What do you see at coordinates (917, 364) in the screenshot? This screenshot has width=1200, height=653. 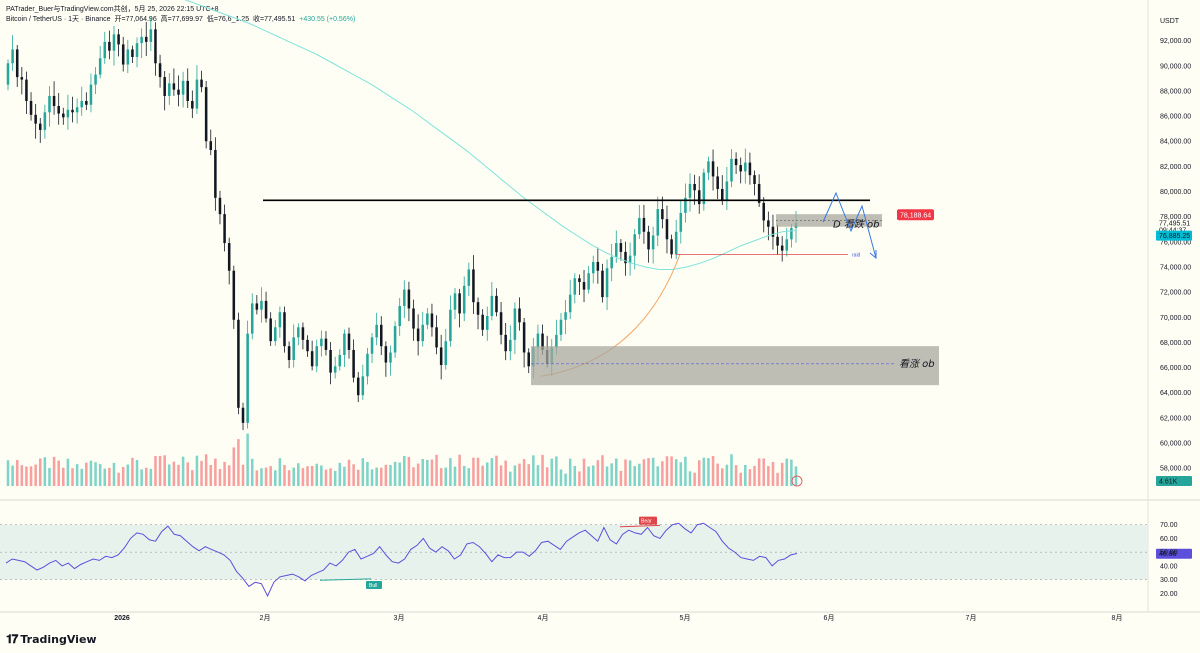 I see `bullish-ob-label: 看涨 ob` at bounding box center [917, 364].